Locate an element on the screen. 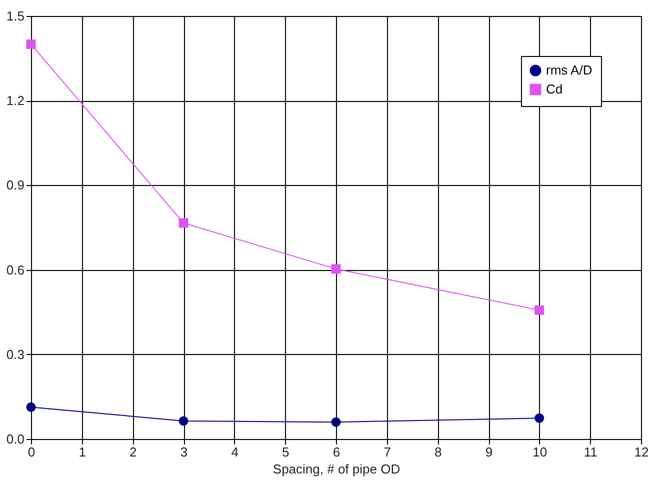 This screenshot has height=499, width=666. legend-label: rms A/D is located at coordinates (569, 70).